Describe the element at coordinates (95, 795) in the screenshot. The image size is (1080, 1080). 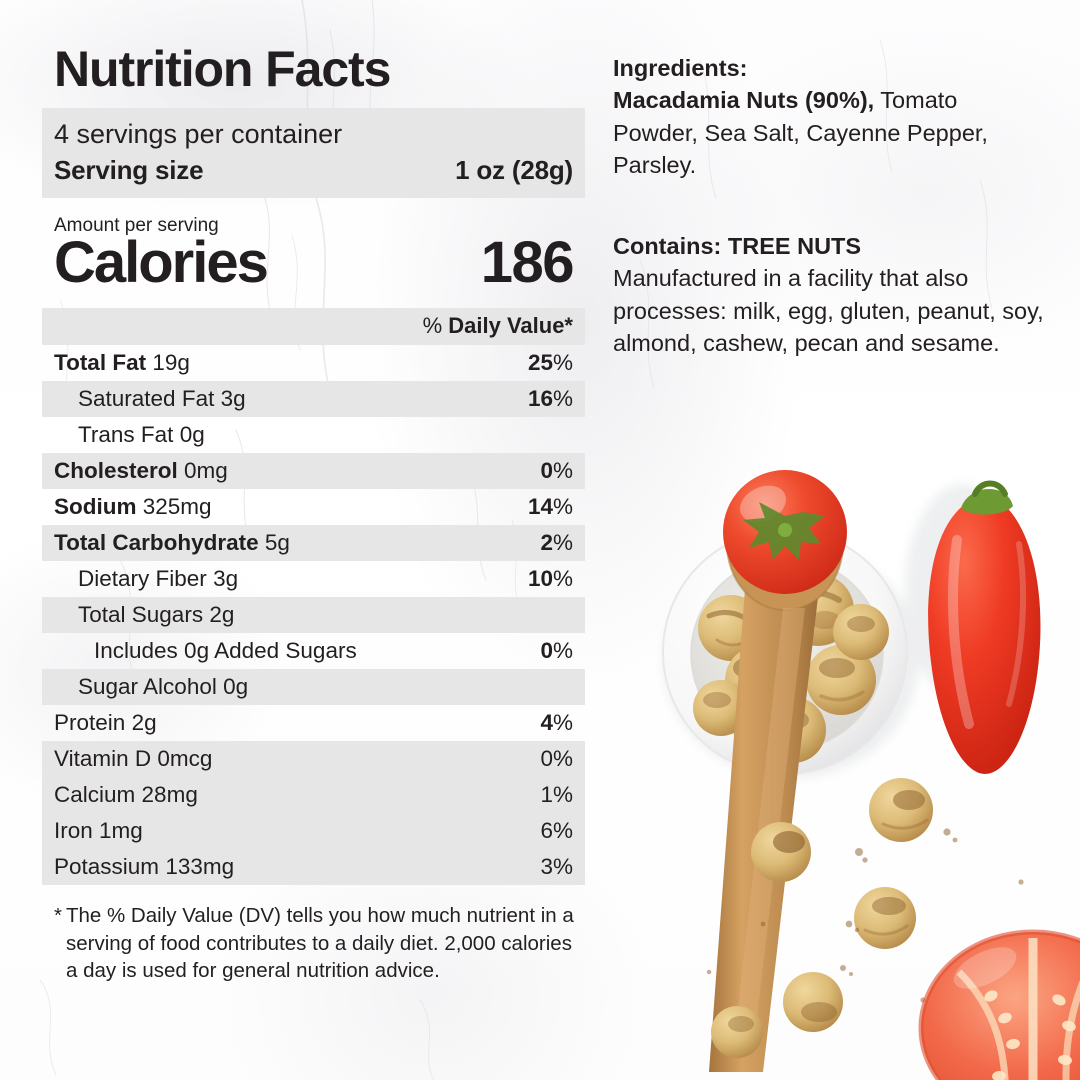
I see `nutrient-name: Calcium` at that location.